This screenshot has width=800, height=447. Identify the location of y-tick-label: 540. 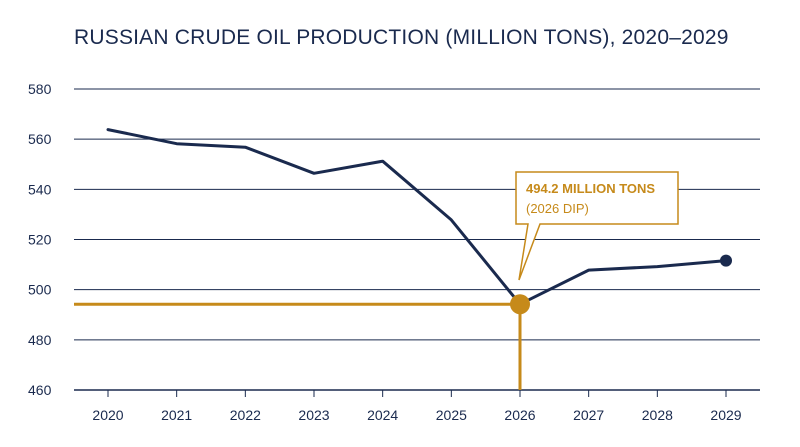
(40, 189).